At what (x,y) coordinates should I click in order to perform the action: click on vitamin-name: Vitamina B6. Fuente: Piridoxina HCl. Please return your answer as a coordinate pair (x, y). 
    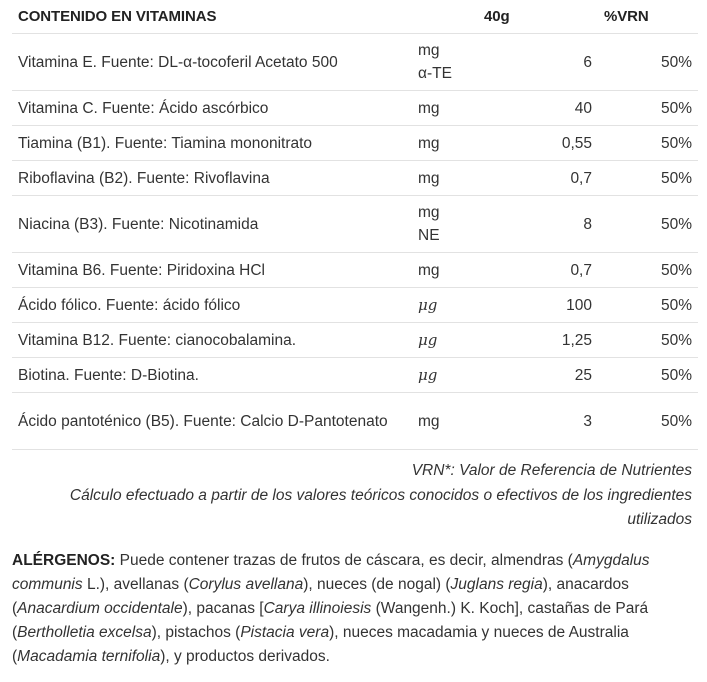
    Looking at the image, I should click on (212, 270).